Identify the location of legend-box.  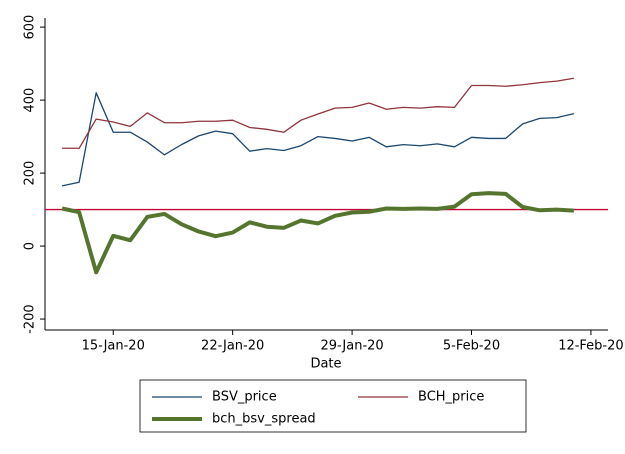
(333, 406).